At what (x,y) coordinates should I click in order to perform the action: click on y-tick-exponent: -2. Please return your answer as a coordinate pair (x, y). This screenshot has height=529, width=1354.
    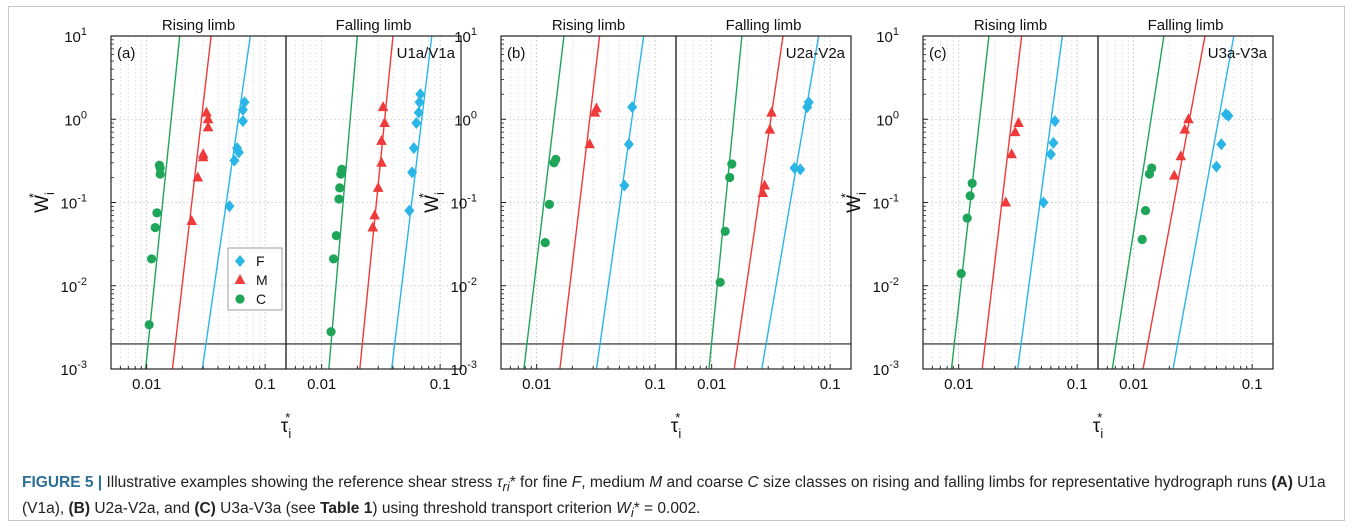
    Looking at the image, I should click on (82, 282).